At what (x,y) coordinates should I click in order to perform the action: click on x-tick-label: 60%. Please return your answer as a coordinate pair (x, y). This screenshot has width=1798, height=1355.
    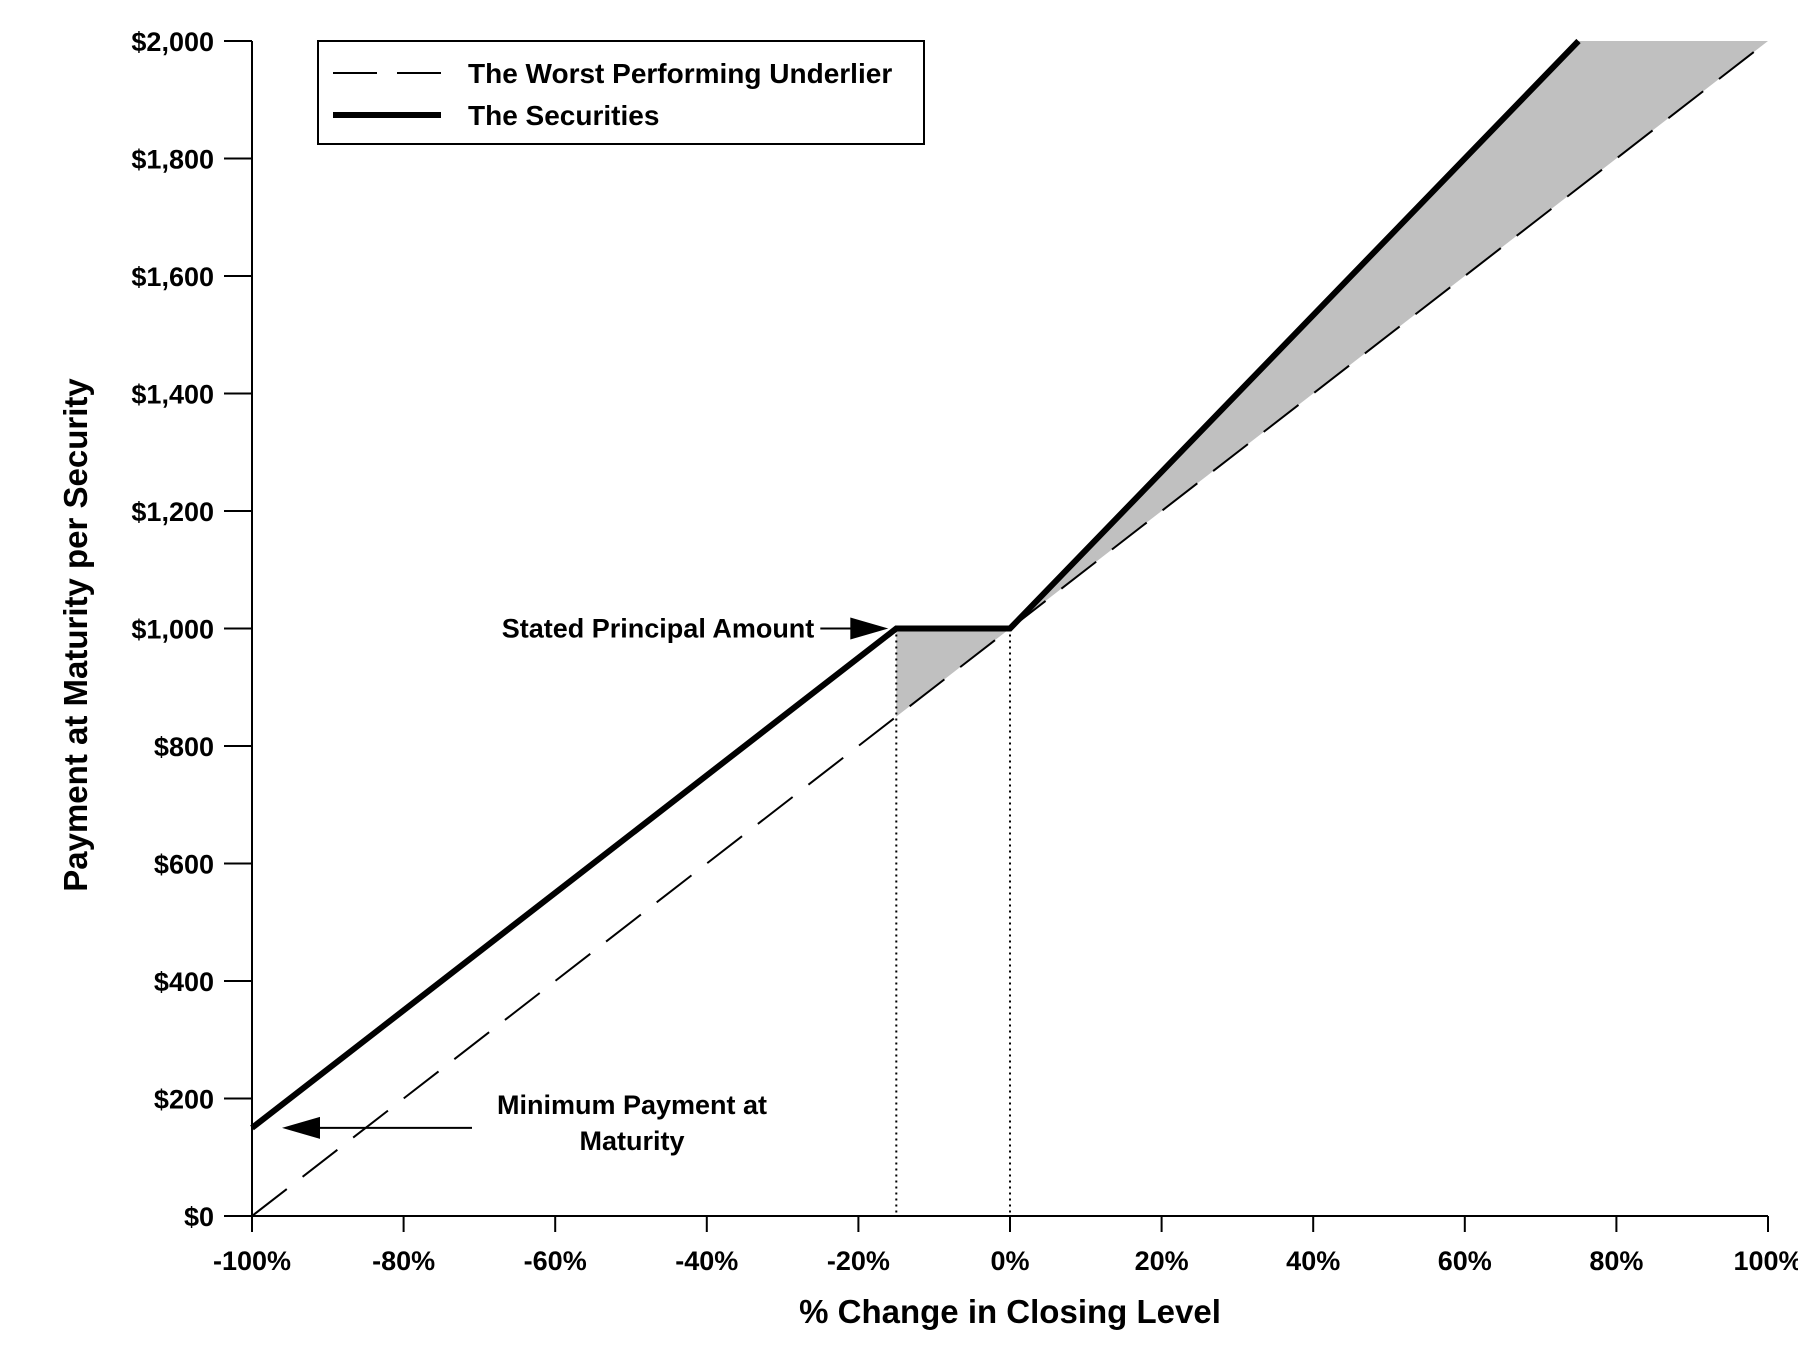
    Looking at the image, I should click on (1465, 1261).